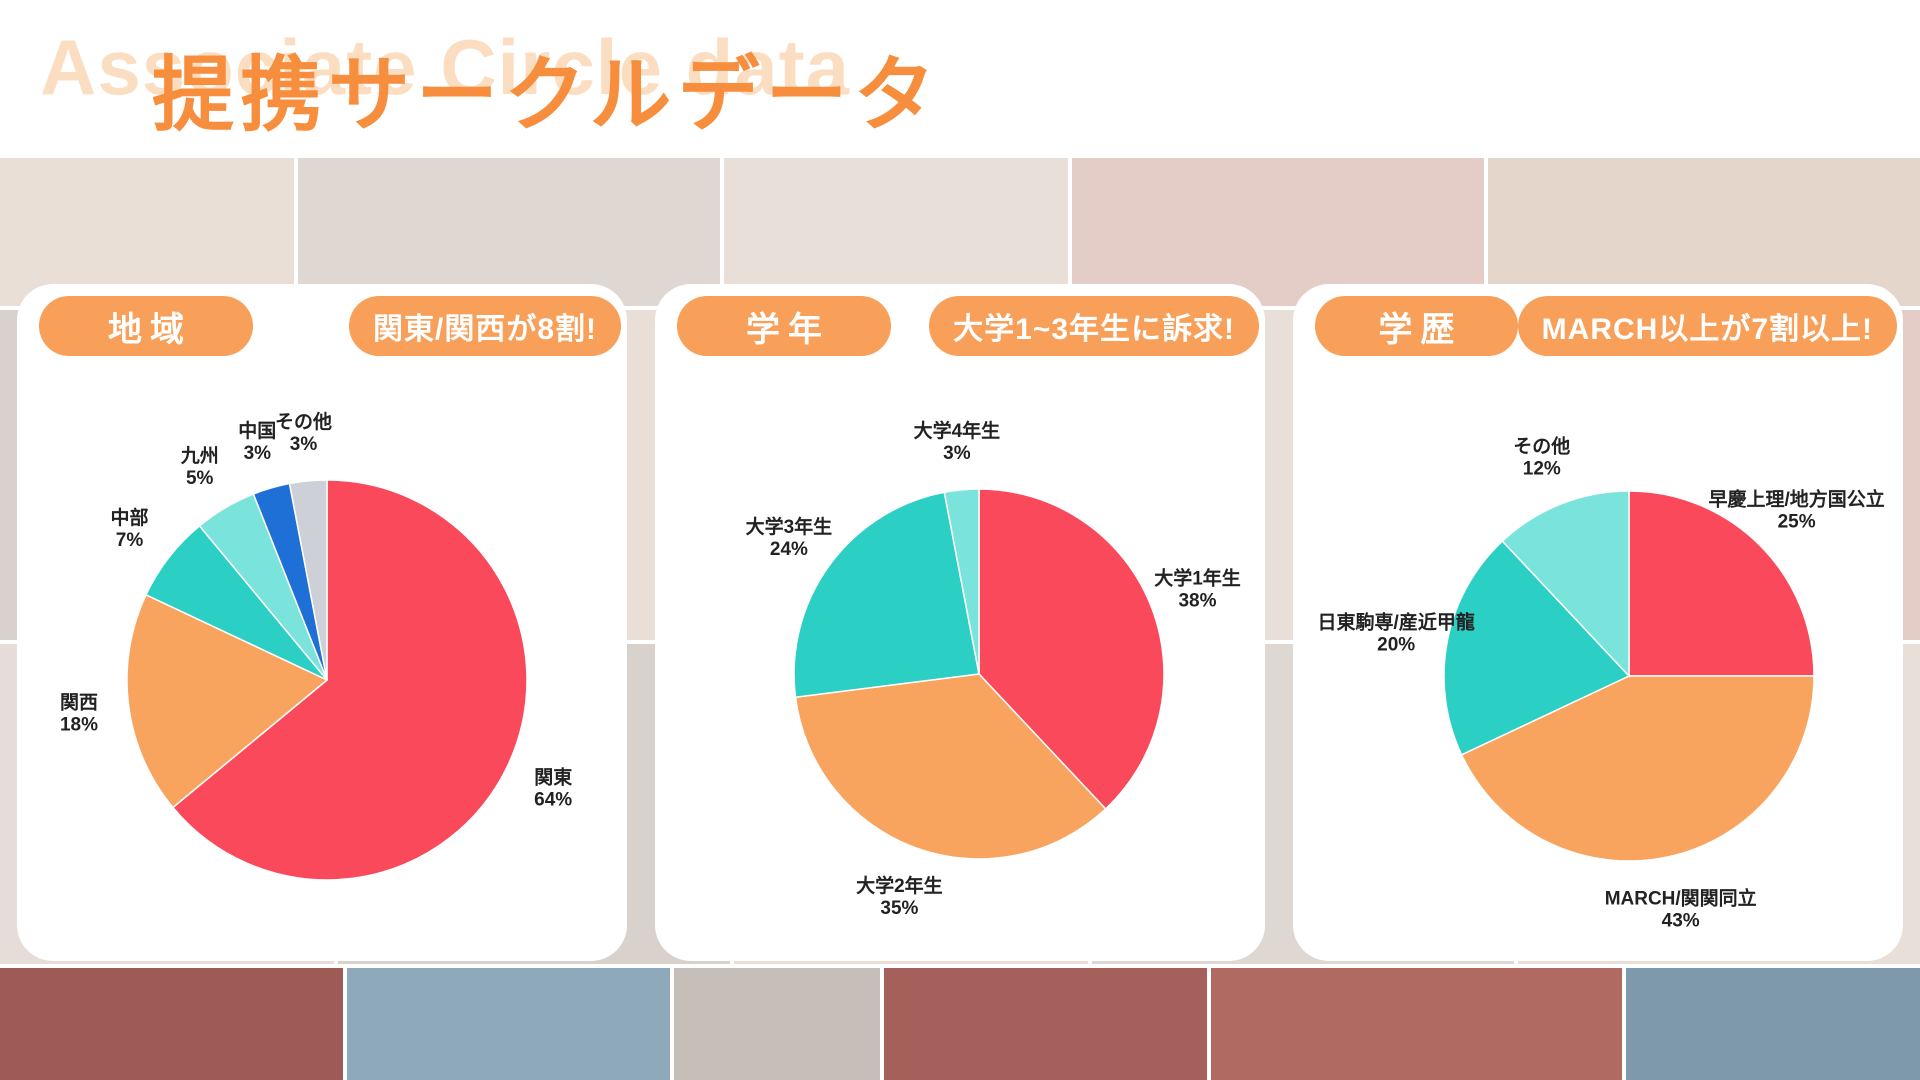 The image size is (1920, 1080). Describe the element at coordinates (257, 430) in the screenshot. I see `pie-label-name: 中国` at that location.